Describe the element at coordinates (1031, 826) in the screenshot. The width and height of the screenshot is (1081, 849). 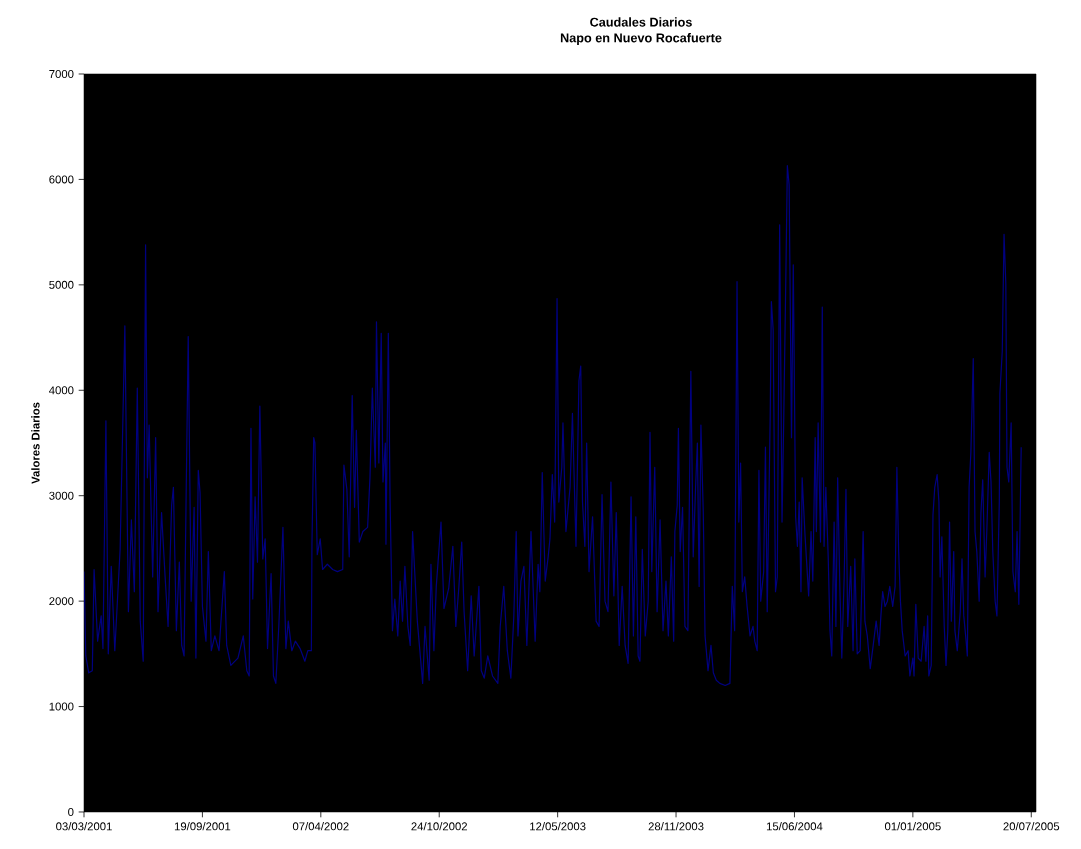
I see `x-tick-label: 20/07/2005` at that location.